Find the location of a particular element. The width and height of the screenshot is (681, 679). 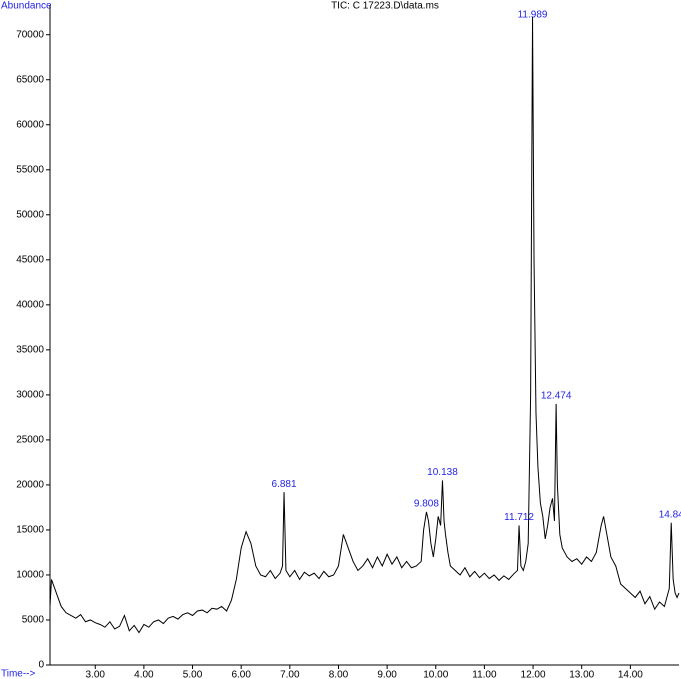

y-tick-label: 25000 is located at coordinates (30, 440).